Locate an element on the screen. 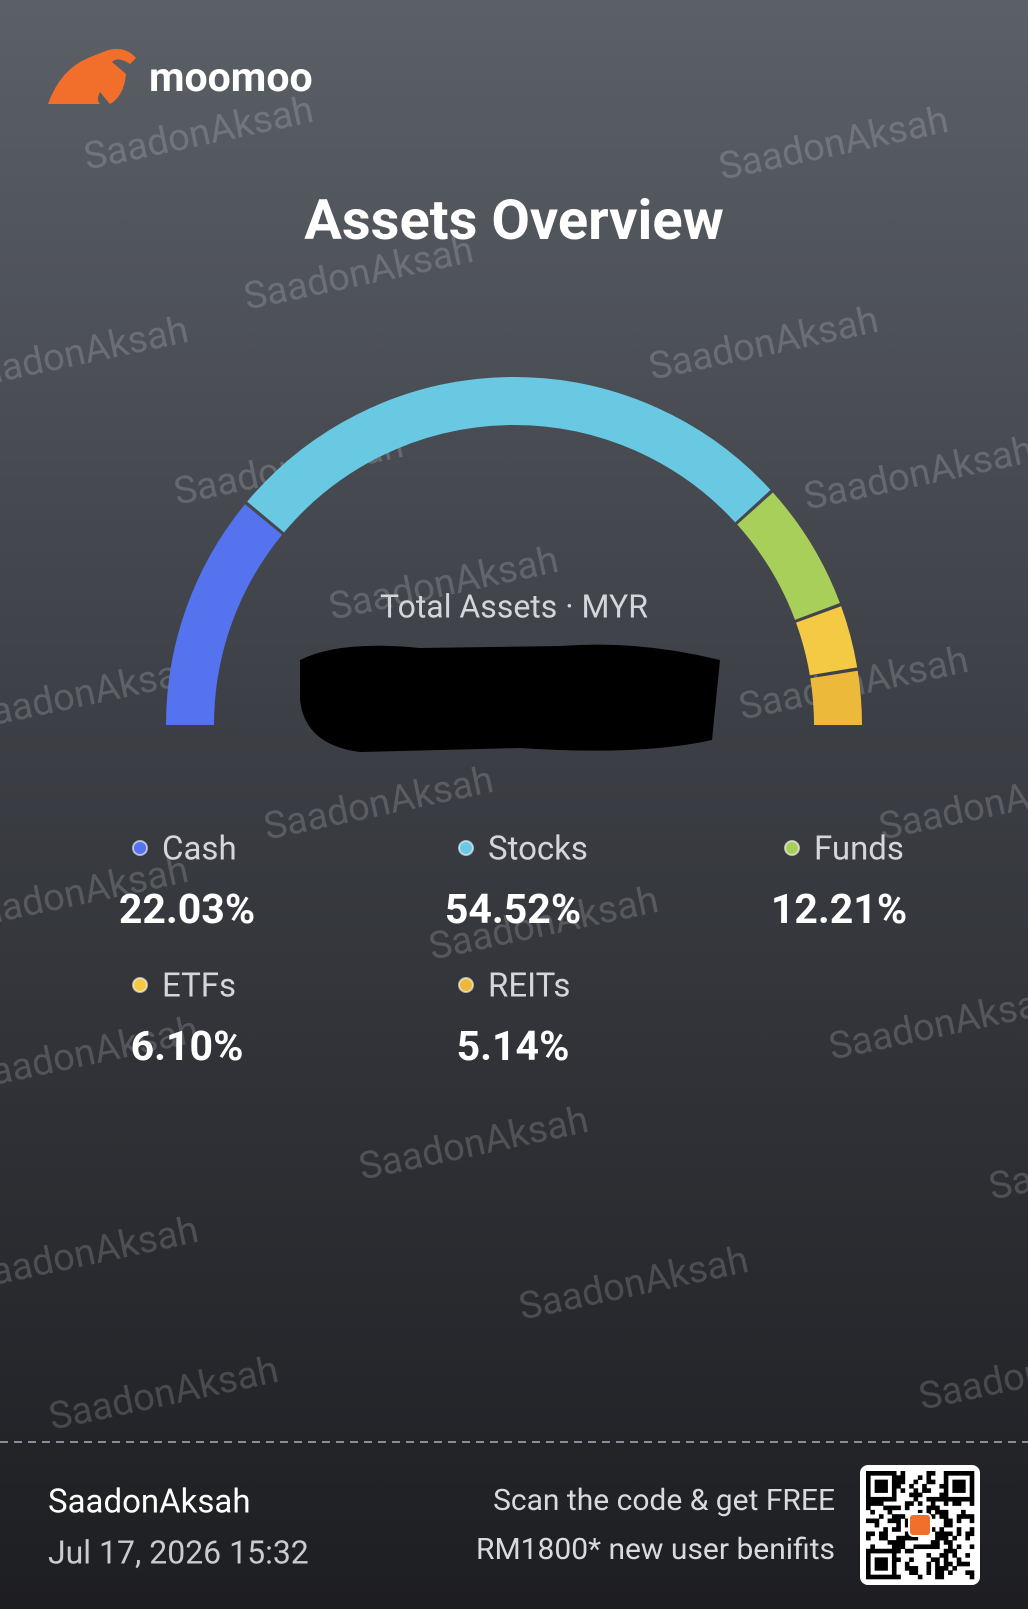 The width and height of the screenshot is (1028, 1609). legend-label: Funds is located at coordinates (859, 849).